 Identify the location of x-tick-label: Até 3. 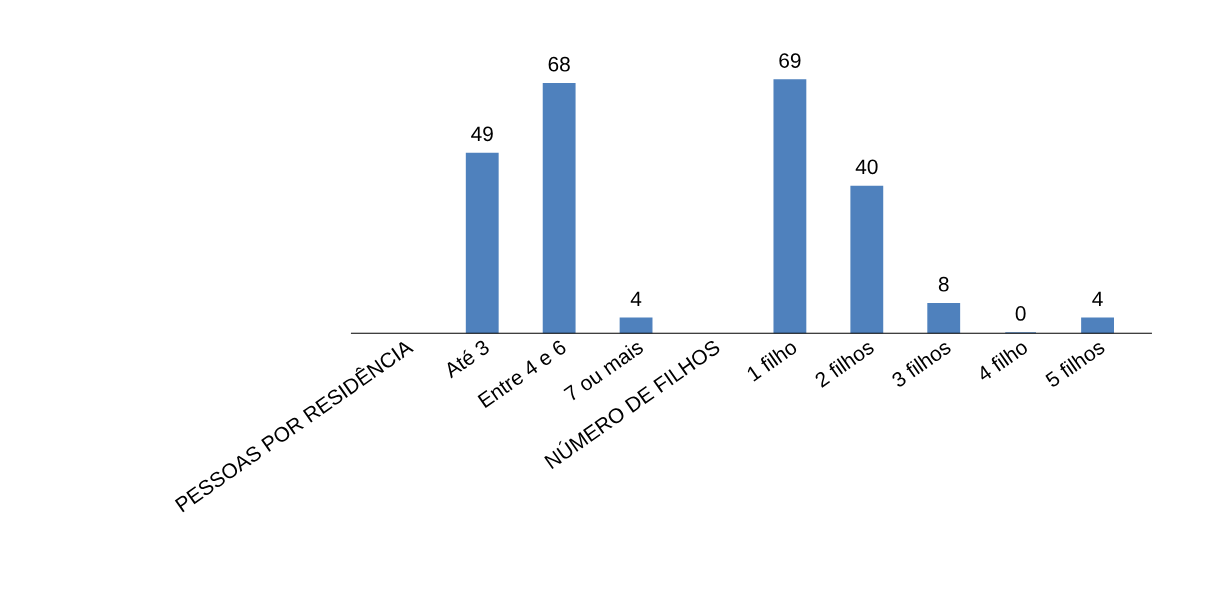
(466, 358).